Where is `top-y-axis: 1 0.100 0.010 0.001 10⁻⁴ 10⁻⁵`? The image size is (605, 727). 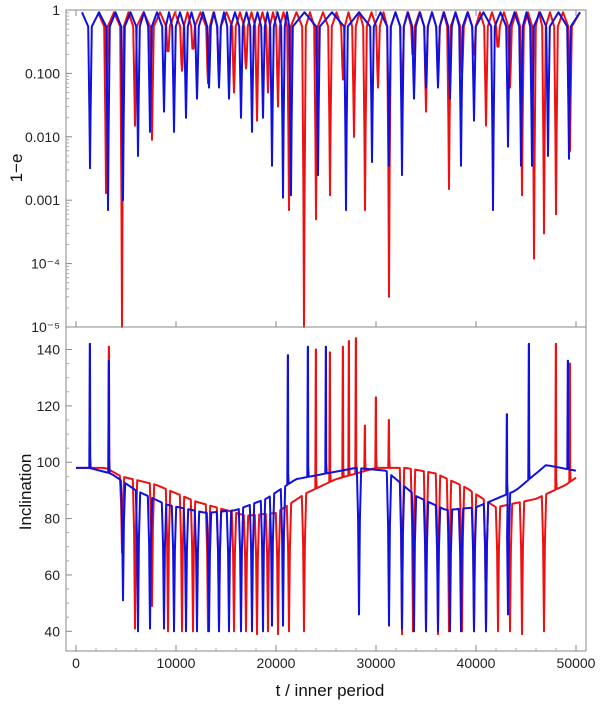
top-y-axis: 1 0.100 0.010 0.001 10⁻⁴ 10⁻⁵ is located at coordinates (48, 168).